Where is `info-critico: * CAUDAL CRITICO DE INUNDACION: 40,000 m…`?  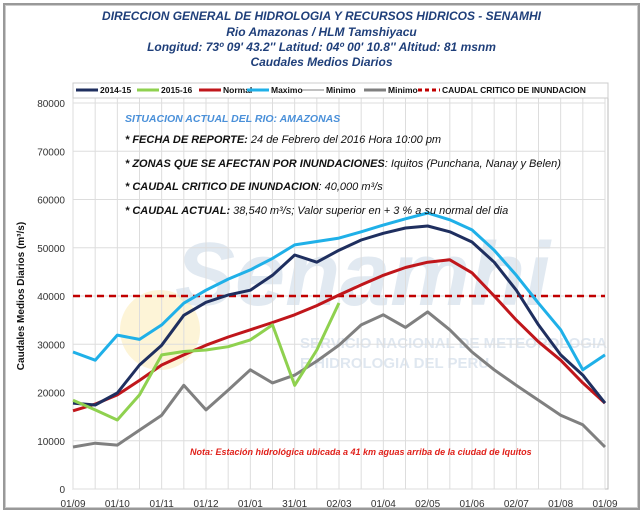 info-critico: * CAUDAL CRITICO DE INUNDACION: 40,000 m… is located at coordinates (254, 187).